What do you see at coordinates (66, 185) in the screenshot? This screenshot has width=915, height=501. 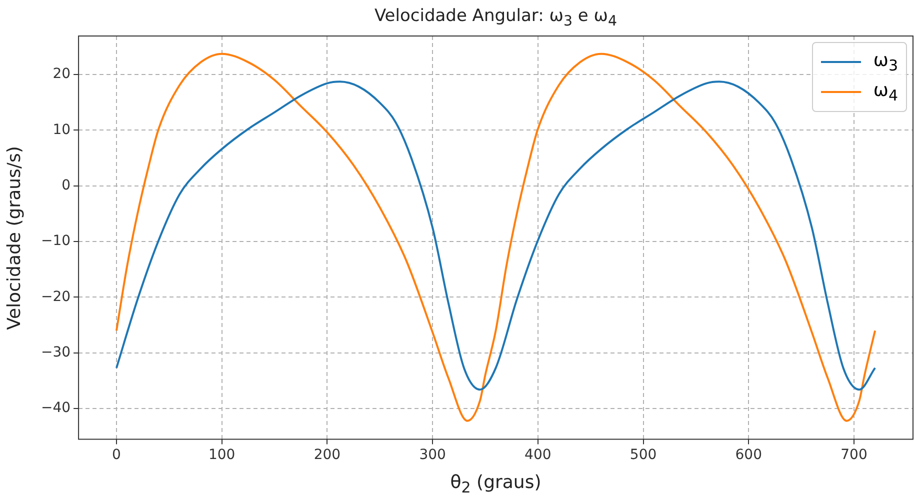 I see `y-tick-label: 0` at bounding box center [66, 185].